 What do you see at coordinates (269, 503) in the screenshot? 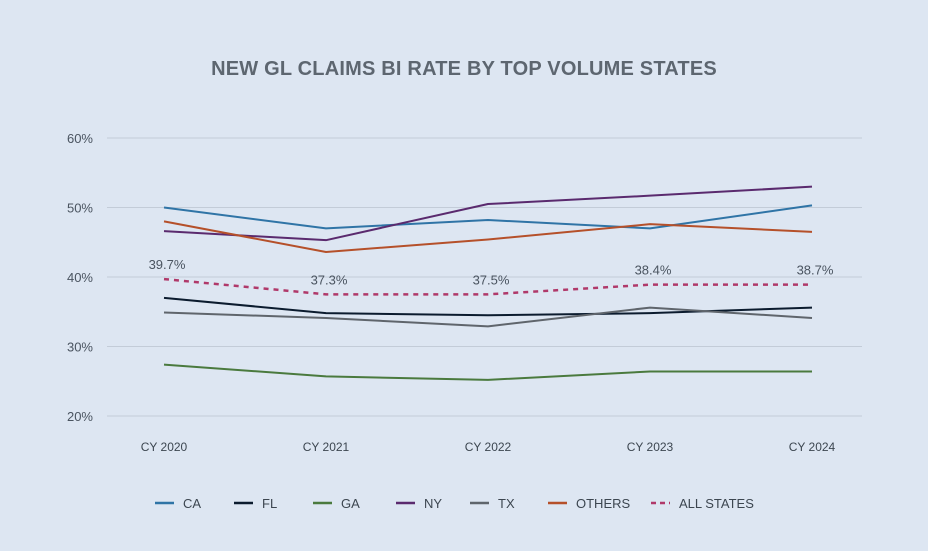
I see `legend-label: FL` at bounding box center [269, 503].